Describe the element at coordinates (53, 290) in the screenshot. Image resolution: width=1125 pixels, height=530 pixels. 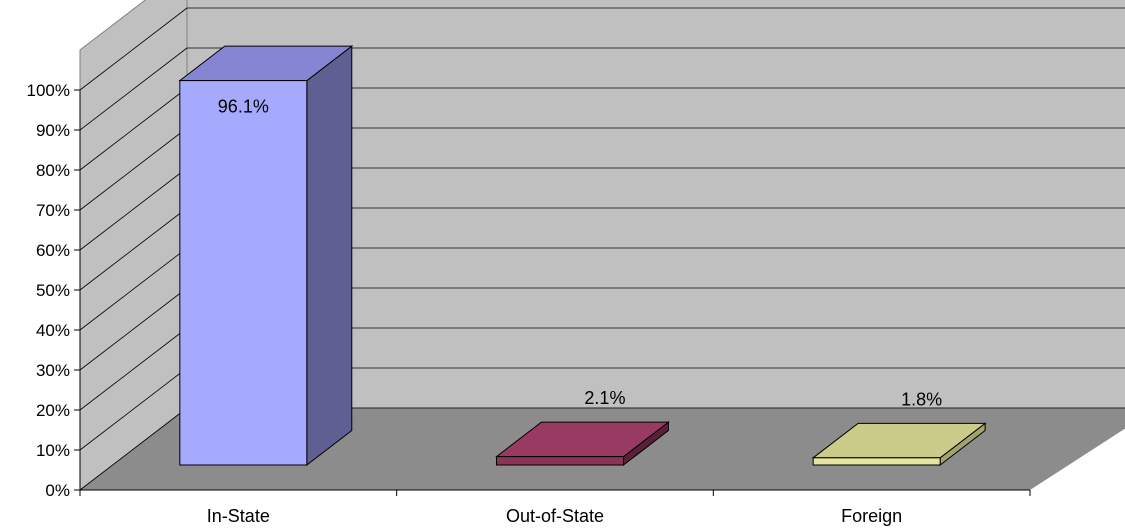
I see `y-tick-label: 50%` at that location.